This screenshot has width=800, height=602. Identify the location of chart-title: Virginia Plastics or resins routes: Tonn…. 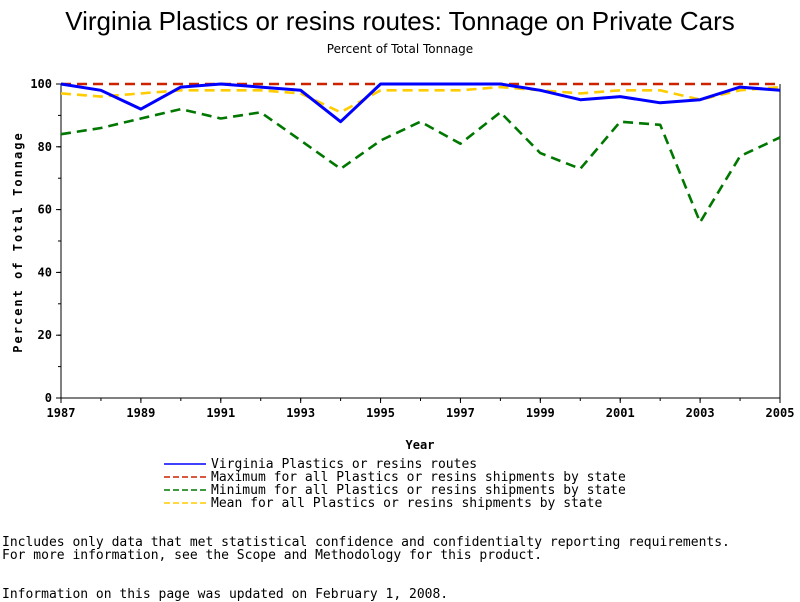
(400, 21).